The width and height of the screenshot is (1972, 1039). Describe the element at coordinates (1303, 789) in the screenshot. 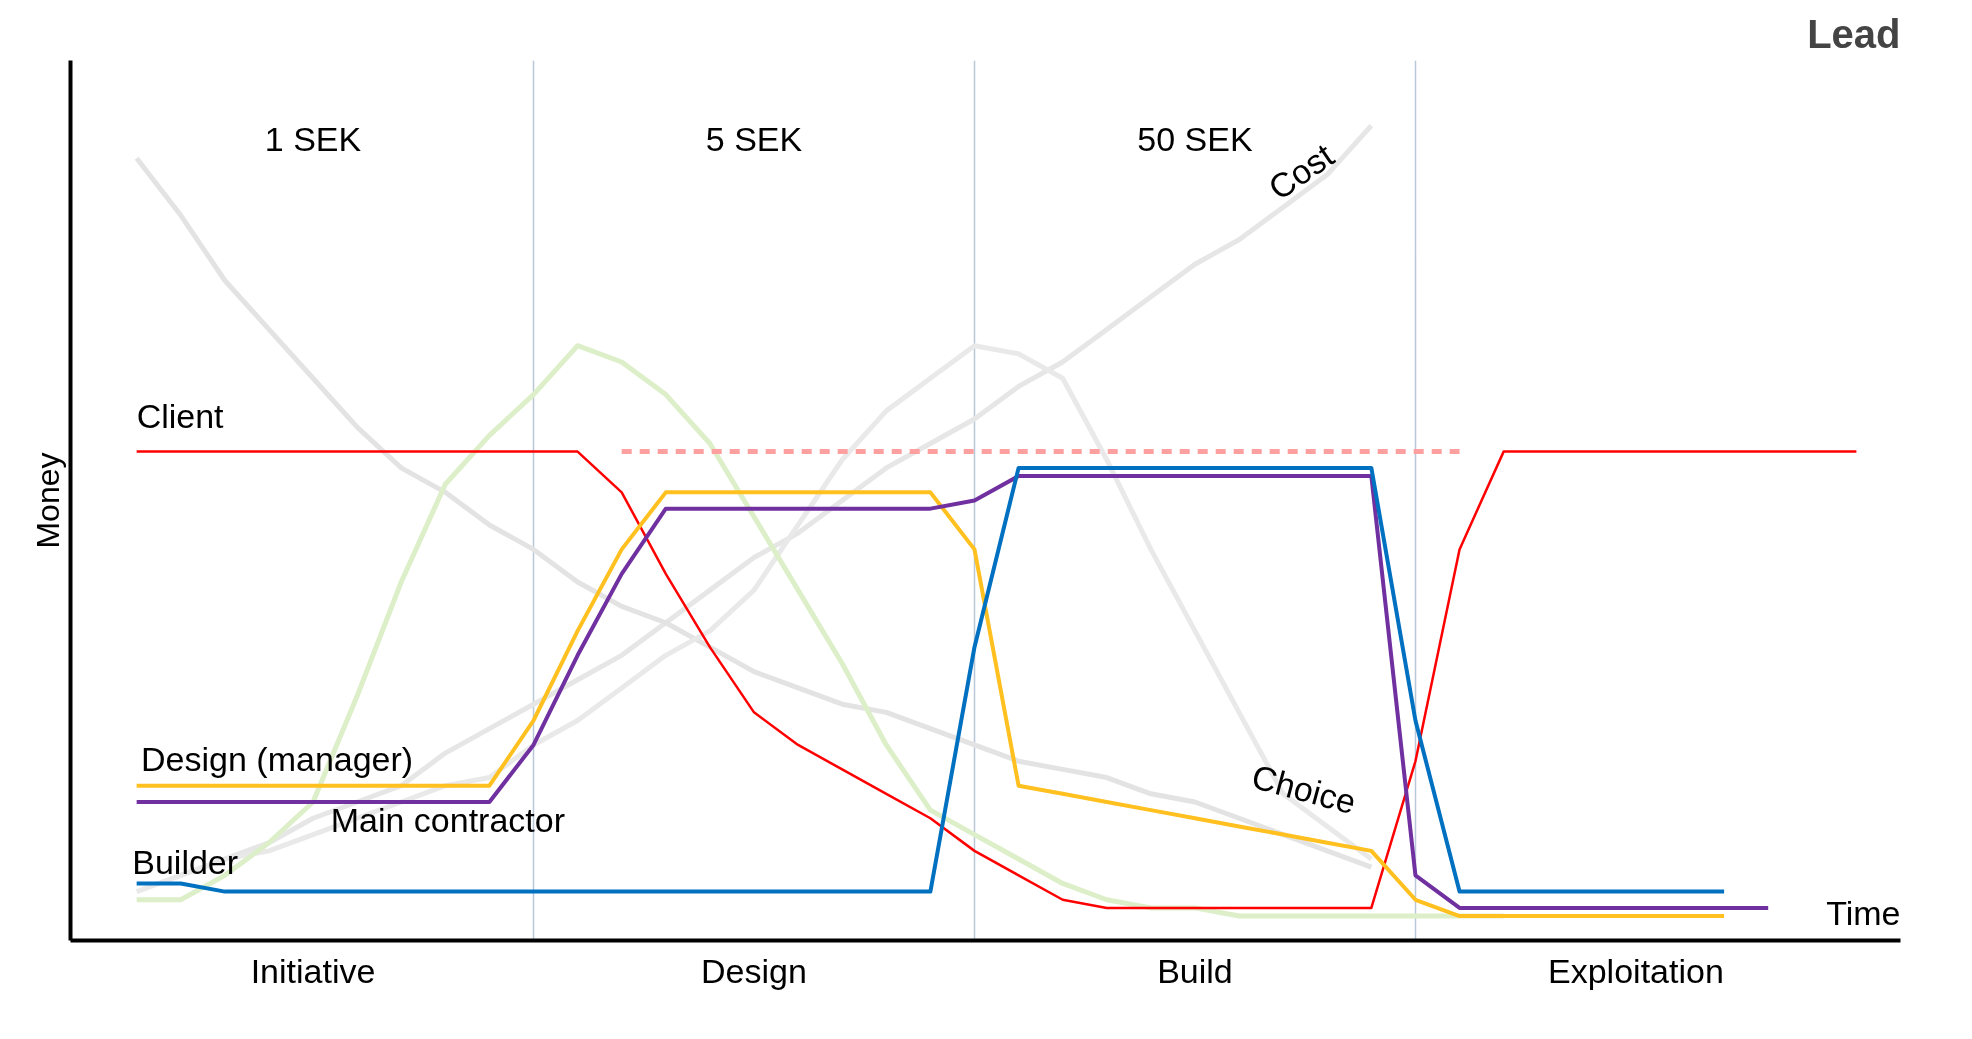

I see `text: Choice` at that location.